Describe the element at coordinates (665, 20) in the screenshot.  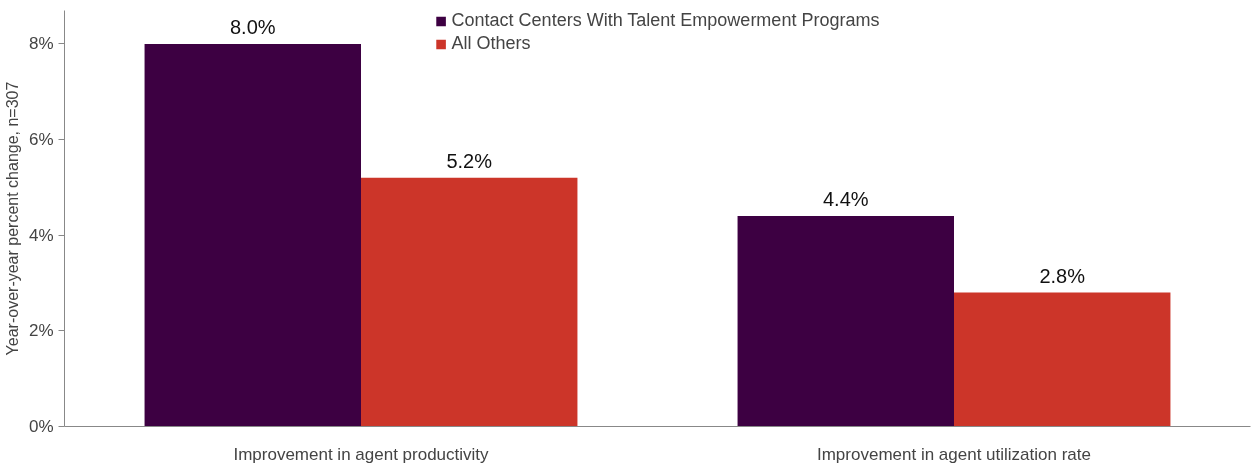
I see `legend-label: Contact Centers With Talent Empowerment Programs` at that location.